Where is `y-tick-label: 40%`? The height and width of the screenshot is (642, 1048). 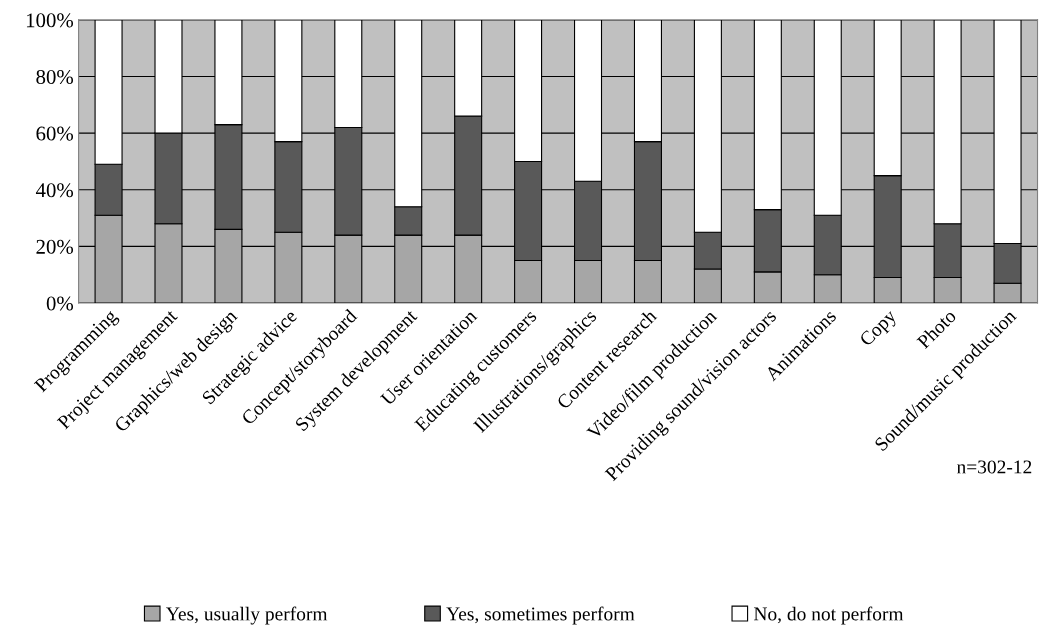 y-tick-label: 40% is located at coordinates (54, 190).